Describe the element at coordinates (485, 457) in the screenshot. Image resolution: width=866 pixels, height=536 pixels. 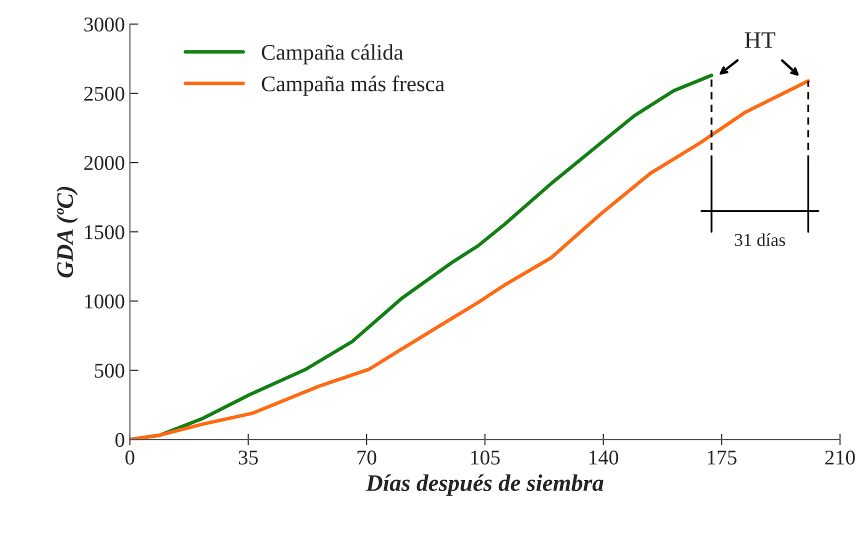
I see `x-tick-label: 105` at that location.